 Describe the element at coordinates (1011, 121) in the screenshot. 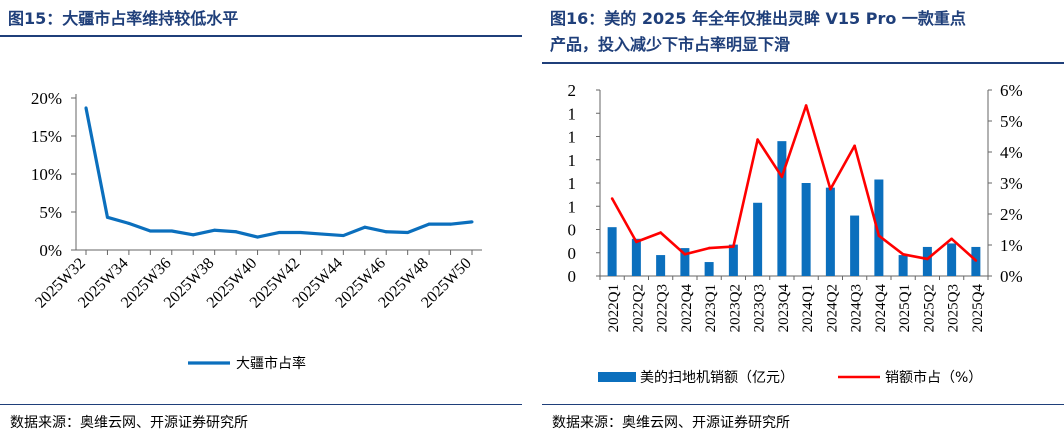

I see `right-y-tick-label: 5%` at that location.